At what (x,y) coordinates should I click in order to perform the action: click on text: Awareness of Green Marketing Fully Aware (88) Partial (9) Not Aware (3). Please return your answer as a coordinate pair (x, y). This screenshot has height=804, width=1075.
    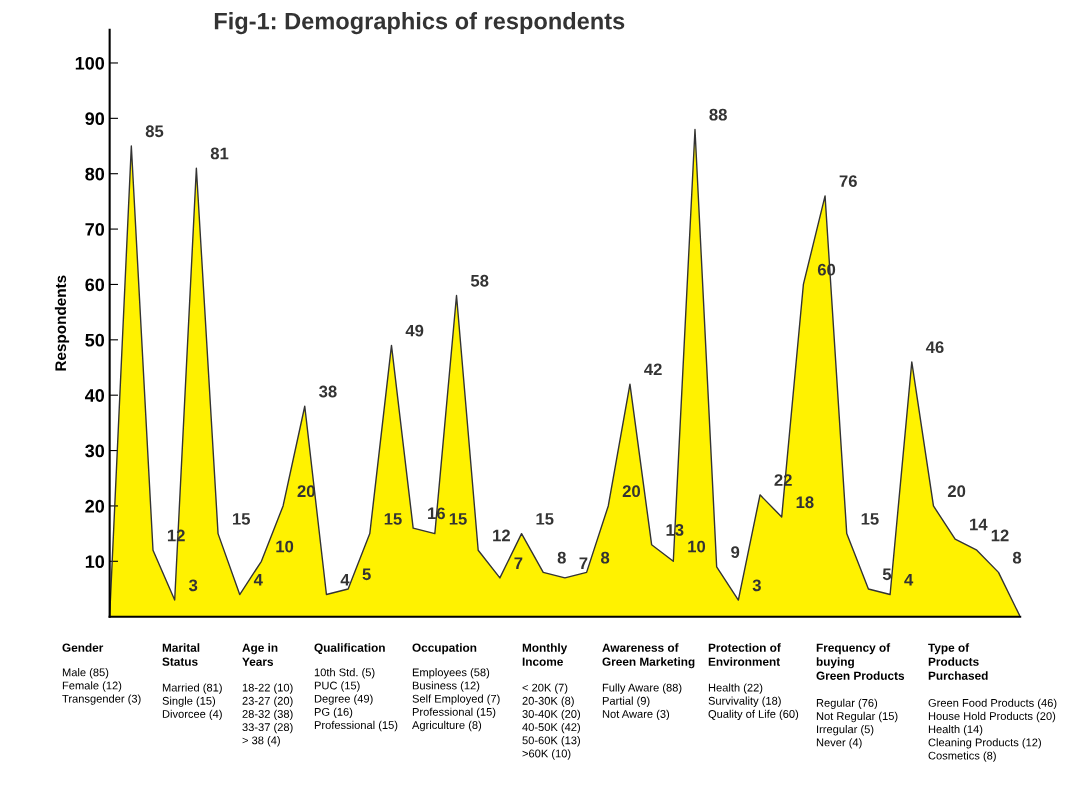
    Looking at the image, I should click on (648, 682).